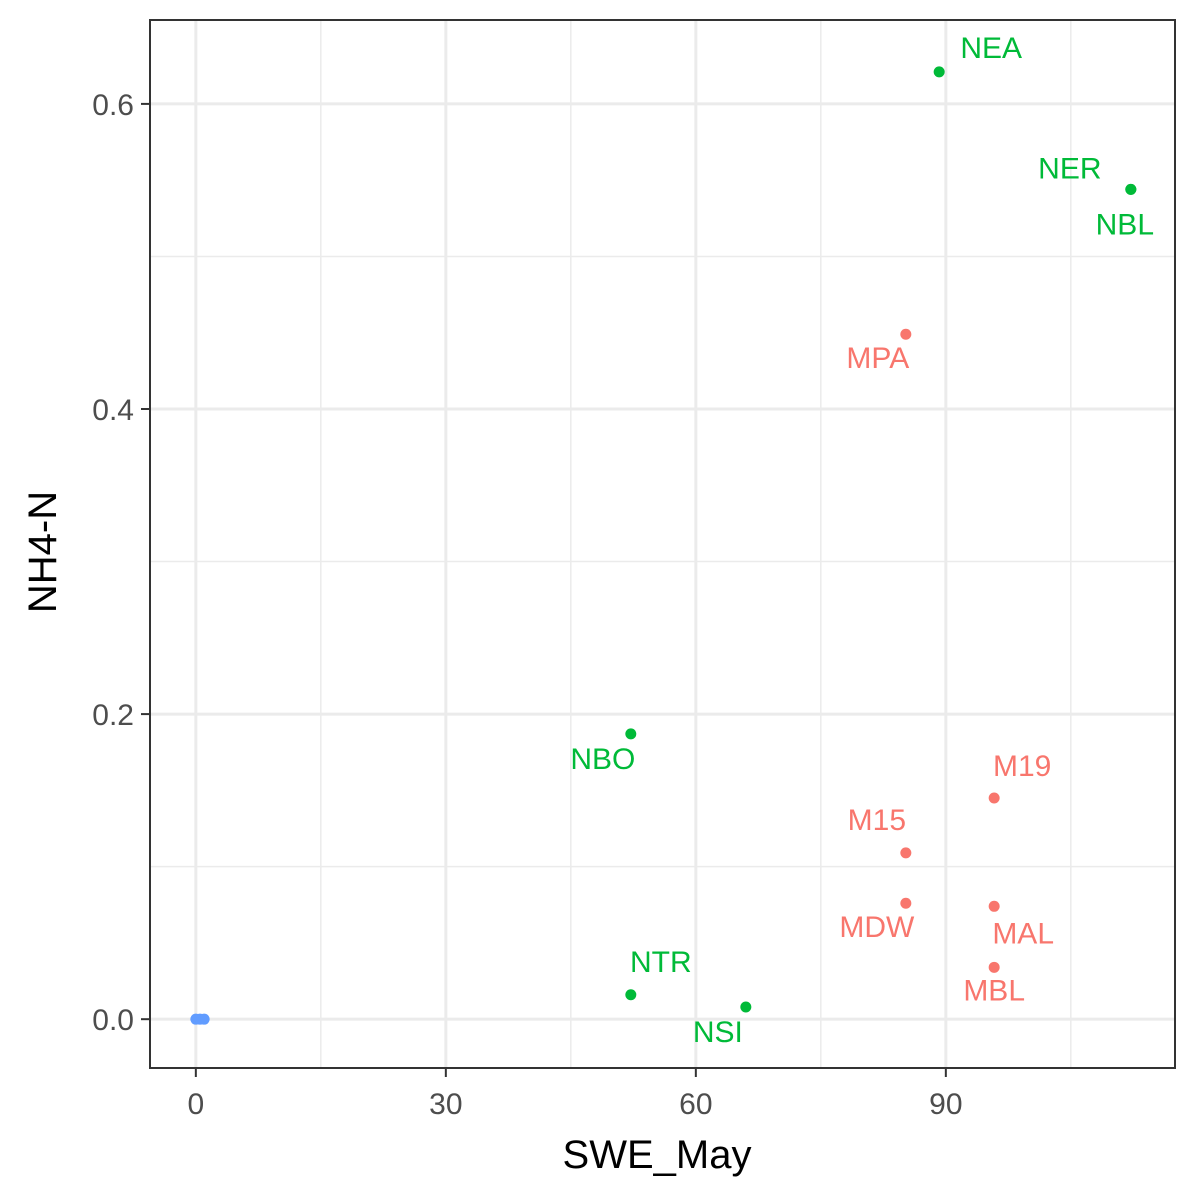 The height and width of the screenshot is (1200, 1200). Describe the element at coordinates (994, 990) in the screenshot. I see `point-label-mbl: MBL` at that location.